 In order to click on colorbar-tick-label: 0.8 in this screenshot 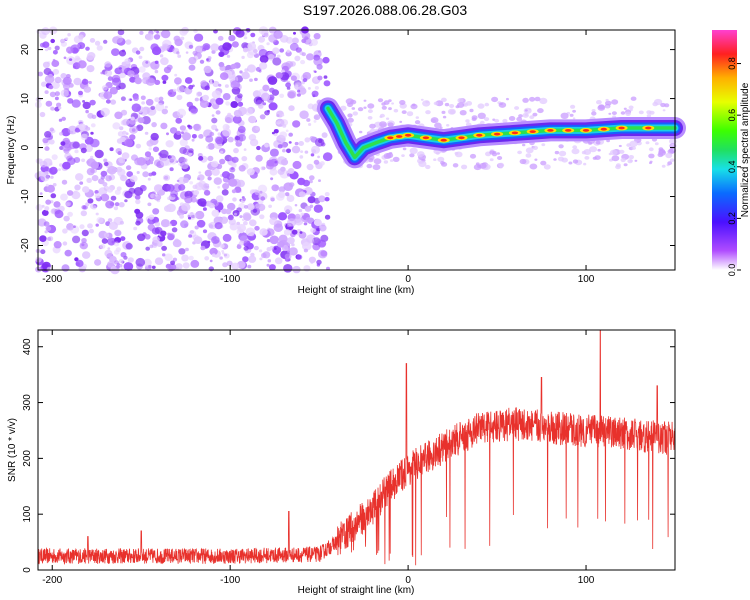, I will do `click(732, 63)`.